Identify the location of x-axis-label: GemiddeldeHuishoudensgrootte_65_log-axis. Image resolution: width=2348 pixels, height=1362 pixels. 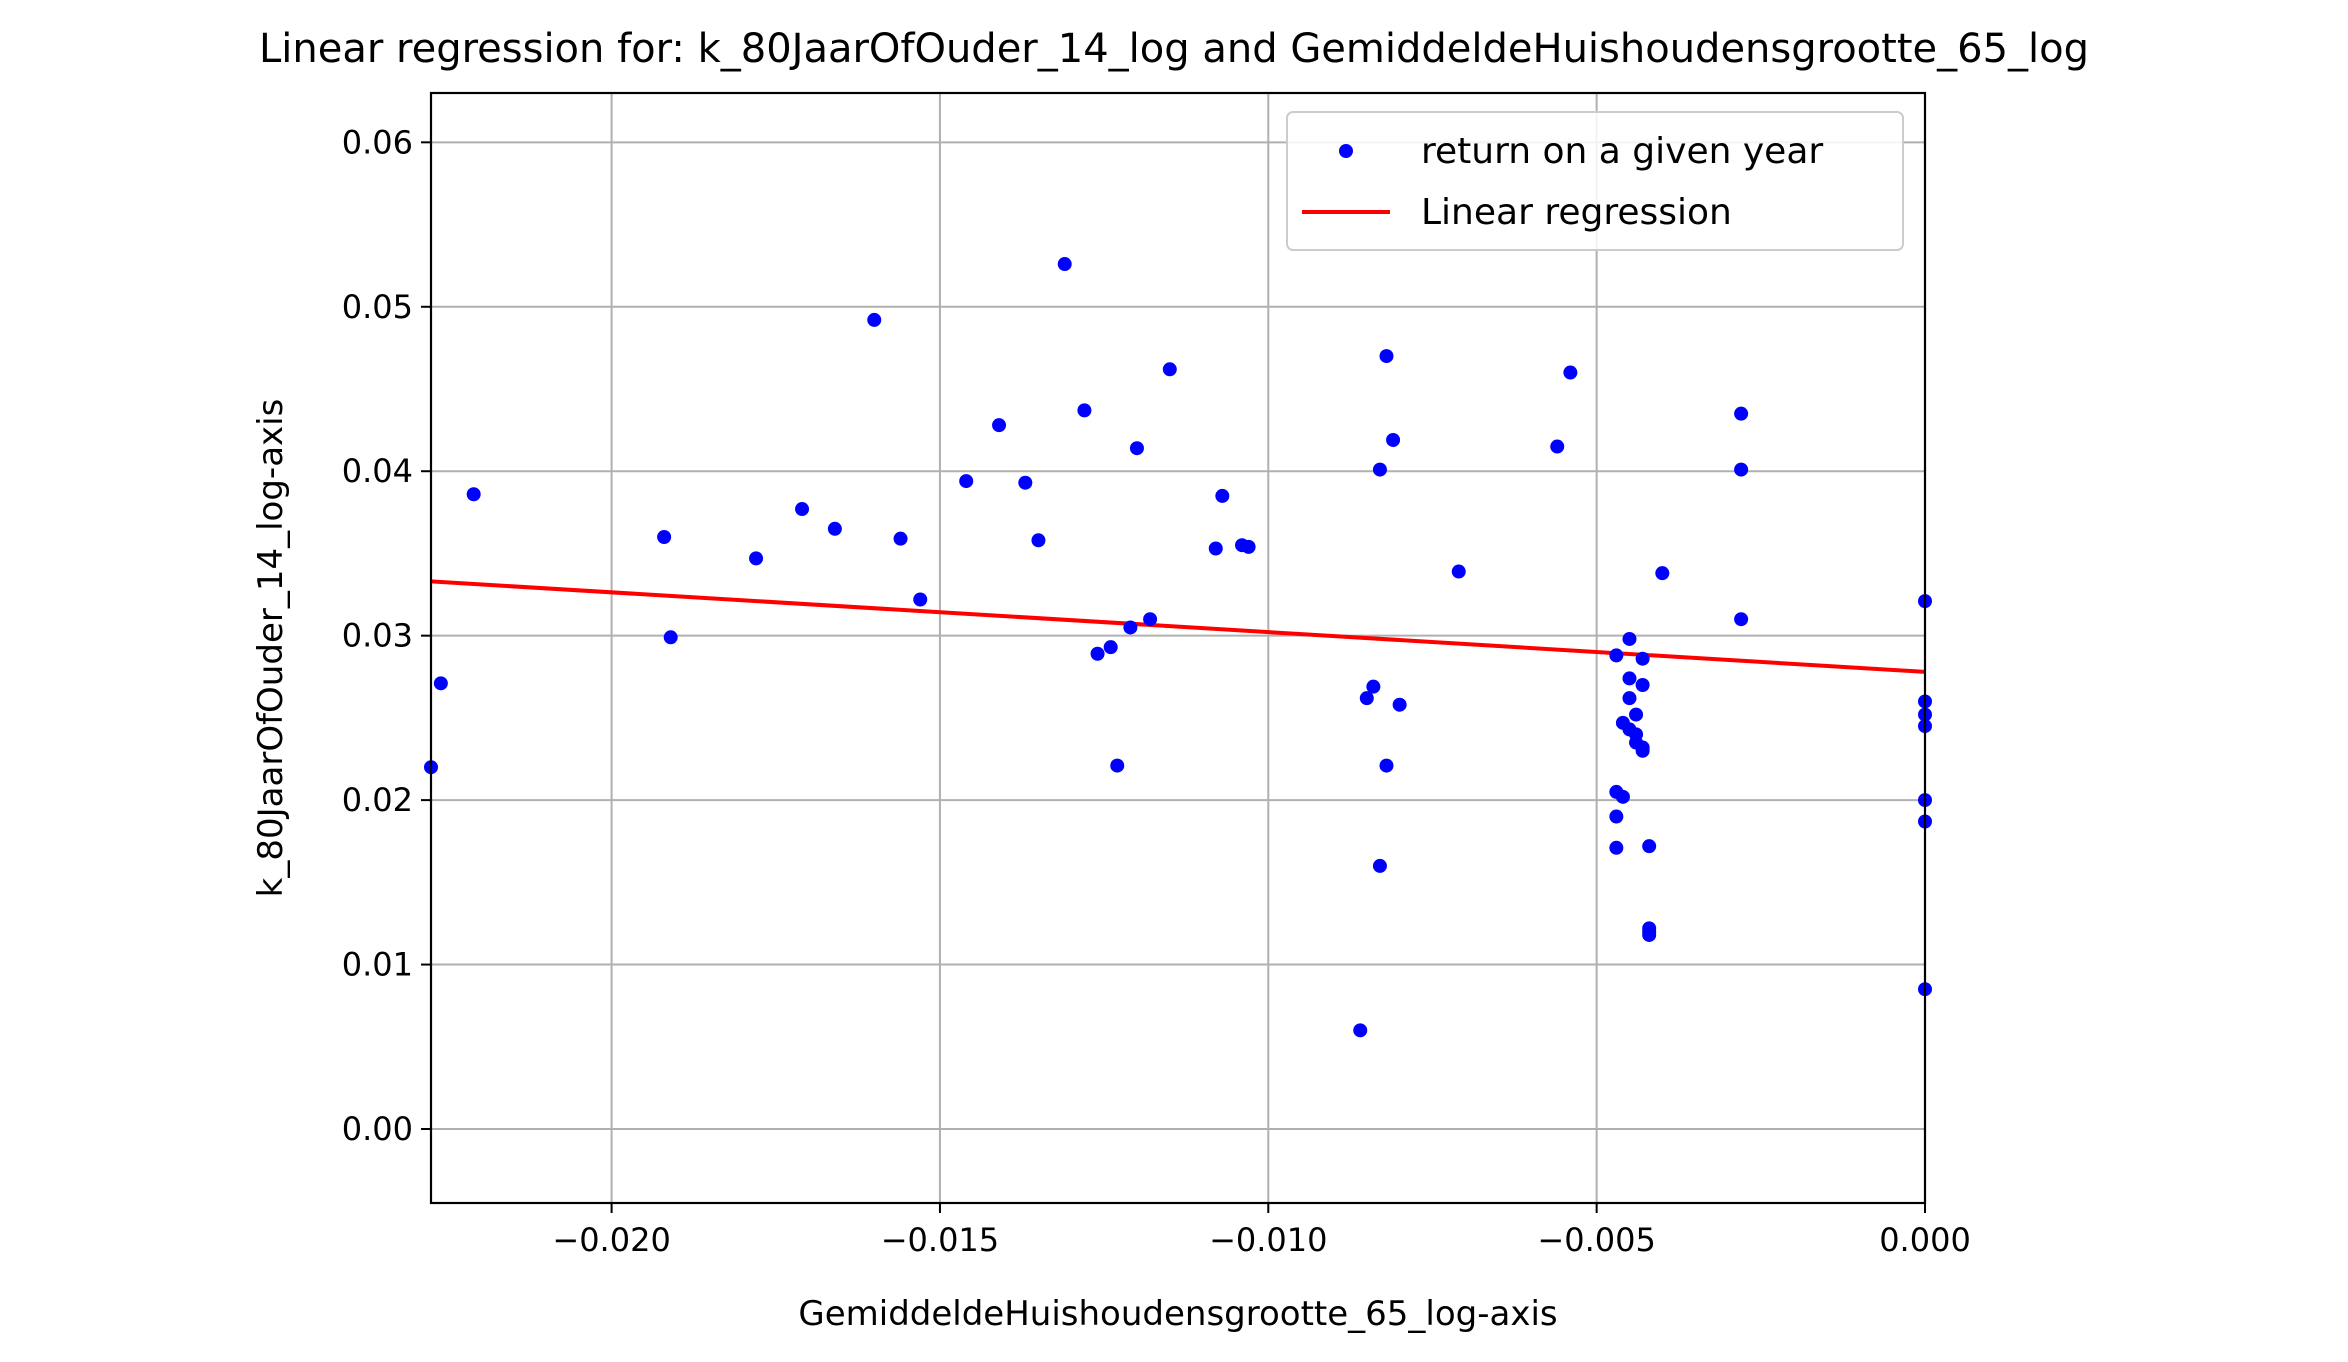
(1177, 1314).